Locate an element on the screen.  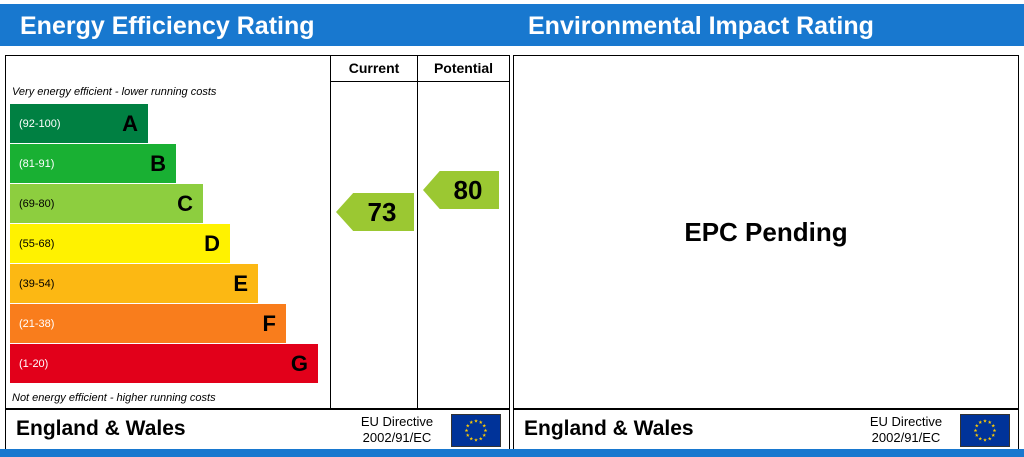
left-eu-directive-line2: 2002/91/EC is located at coordinates (397, 437).